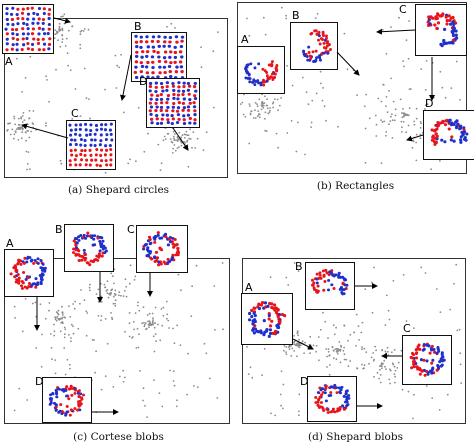  I want to click on panel-b-caption: (b) Rectangles, so click(355, 186).